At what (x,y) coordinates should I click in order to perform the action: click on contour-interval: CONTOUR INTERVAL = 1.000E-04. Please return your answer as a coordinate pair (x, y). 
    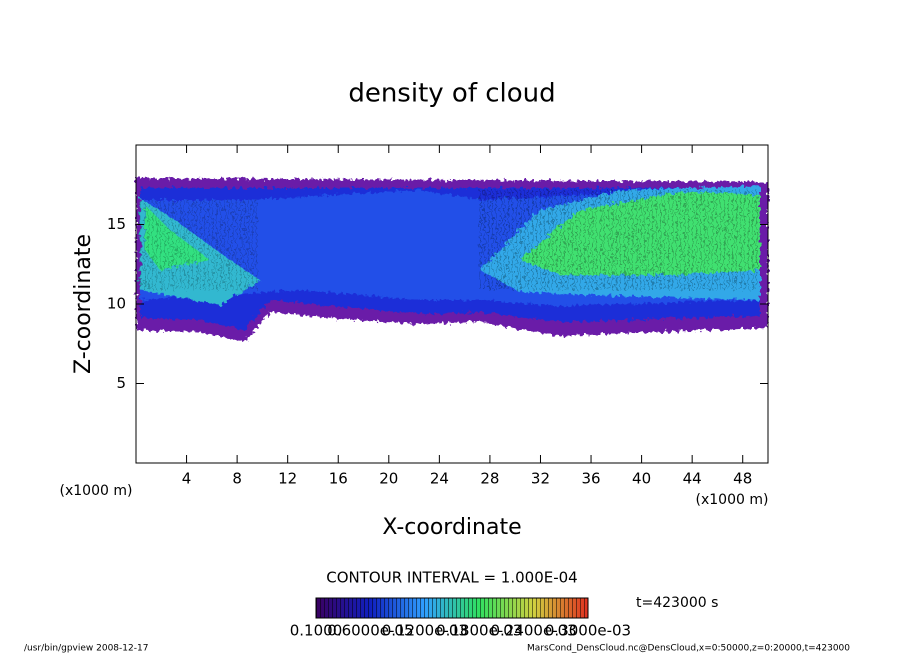
    Looking at the image, I should click on (451, 578).